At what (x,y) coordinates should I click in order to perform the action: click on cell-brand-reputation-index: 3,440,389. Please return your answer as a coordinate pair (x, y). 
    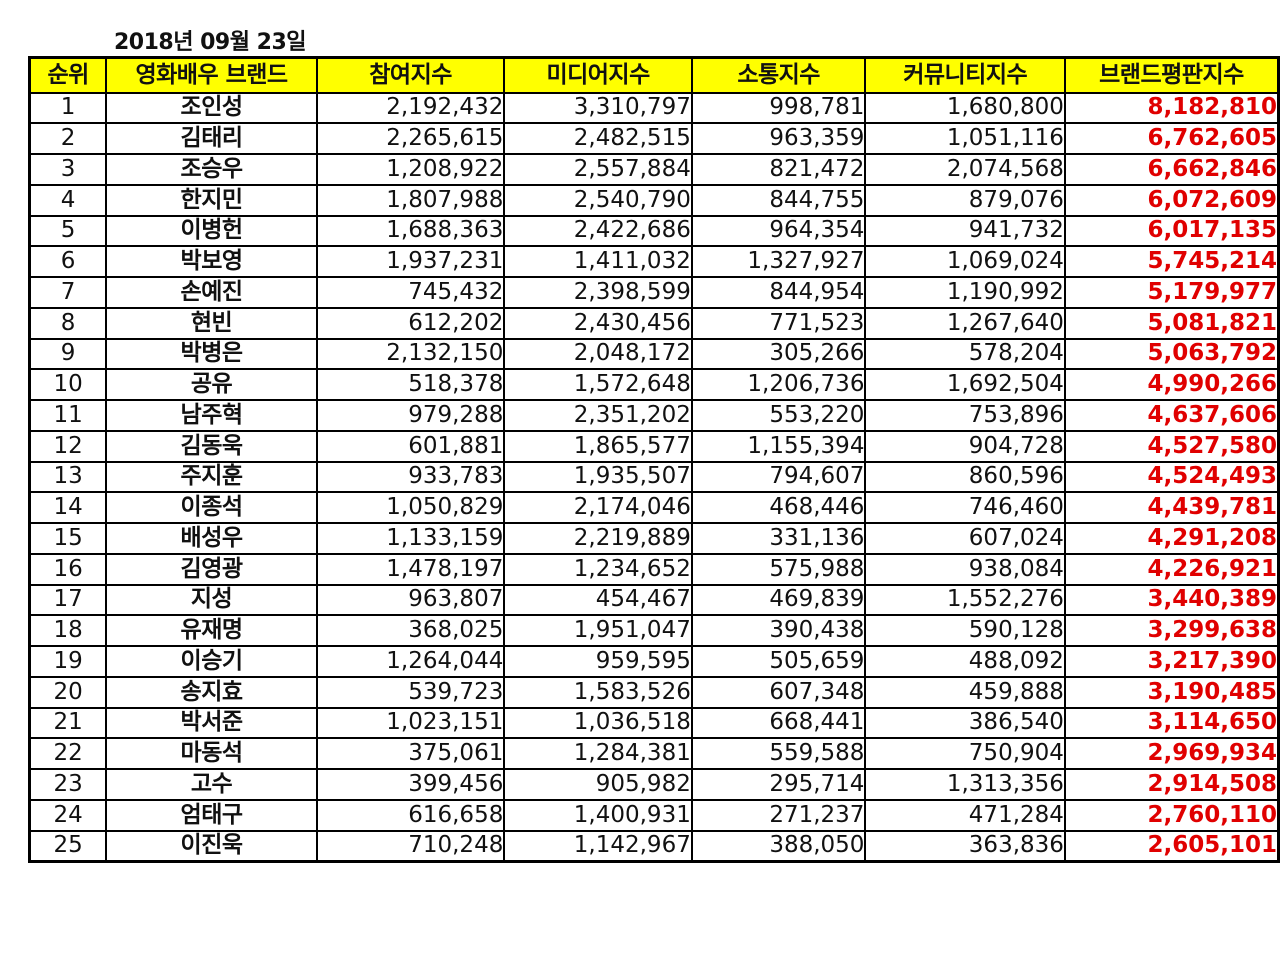
    Looking at the image, I should click on (1171, 600).